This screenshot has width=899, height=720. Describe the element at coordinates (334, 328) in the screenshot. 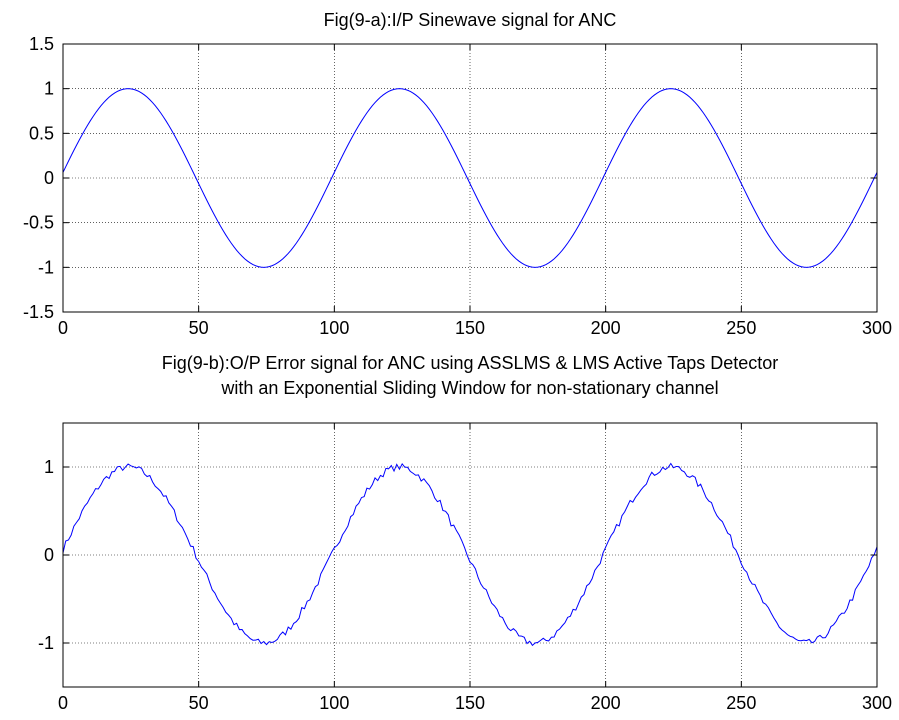

I see `plot-top-x-tick-label: 100` at that location.